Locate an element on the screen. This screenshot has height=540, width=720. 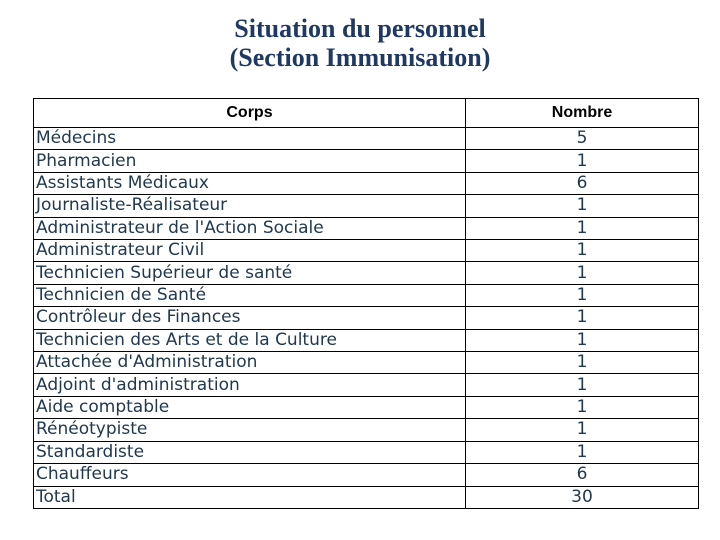
table-row: Chauffeurs 6 is located at coordinates (366, 475).